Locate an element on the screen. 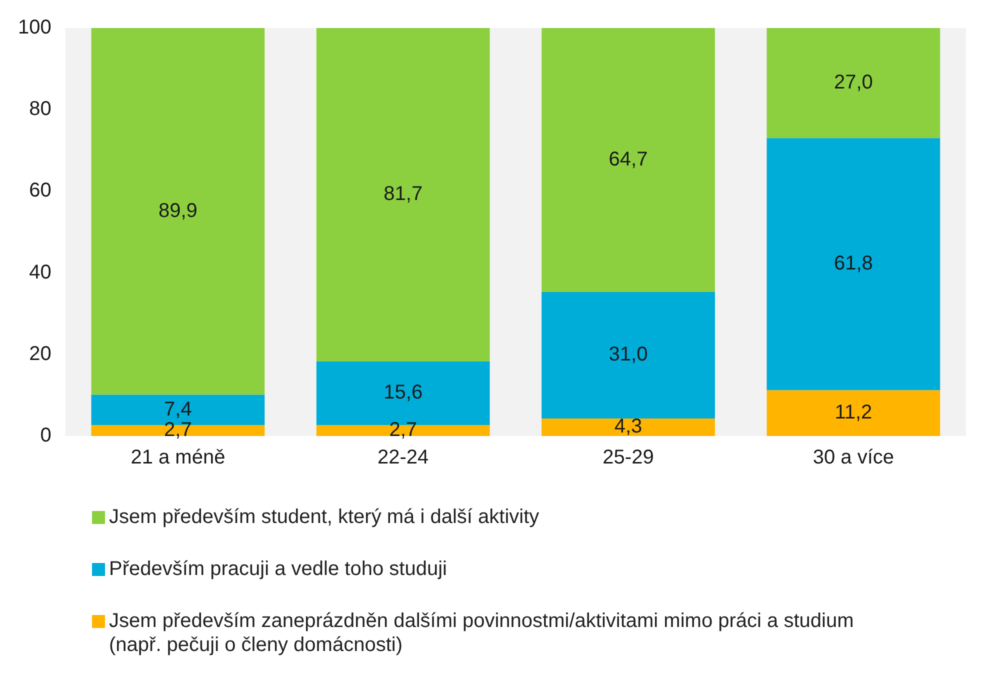 The image size is (982, 684). y-tick-label: 80 is located at coordinates (40, 109).